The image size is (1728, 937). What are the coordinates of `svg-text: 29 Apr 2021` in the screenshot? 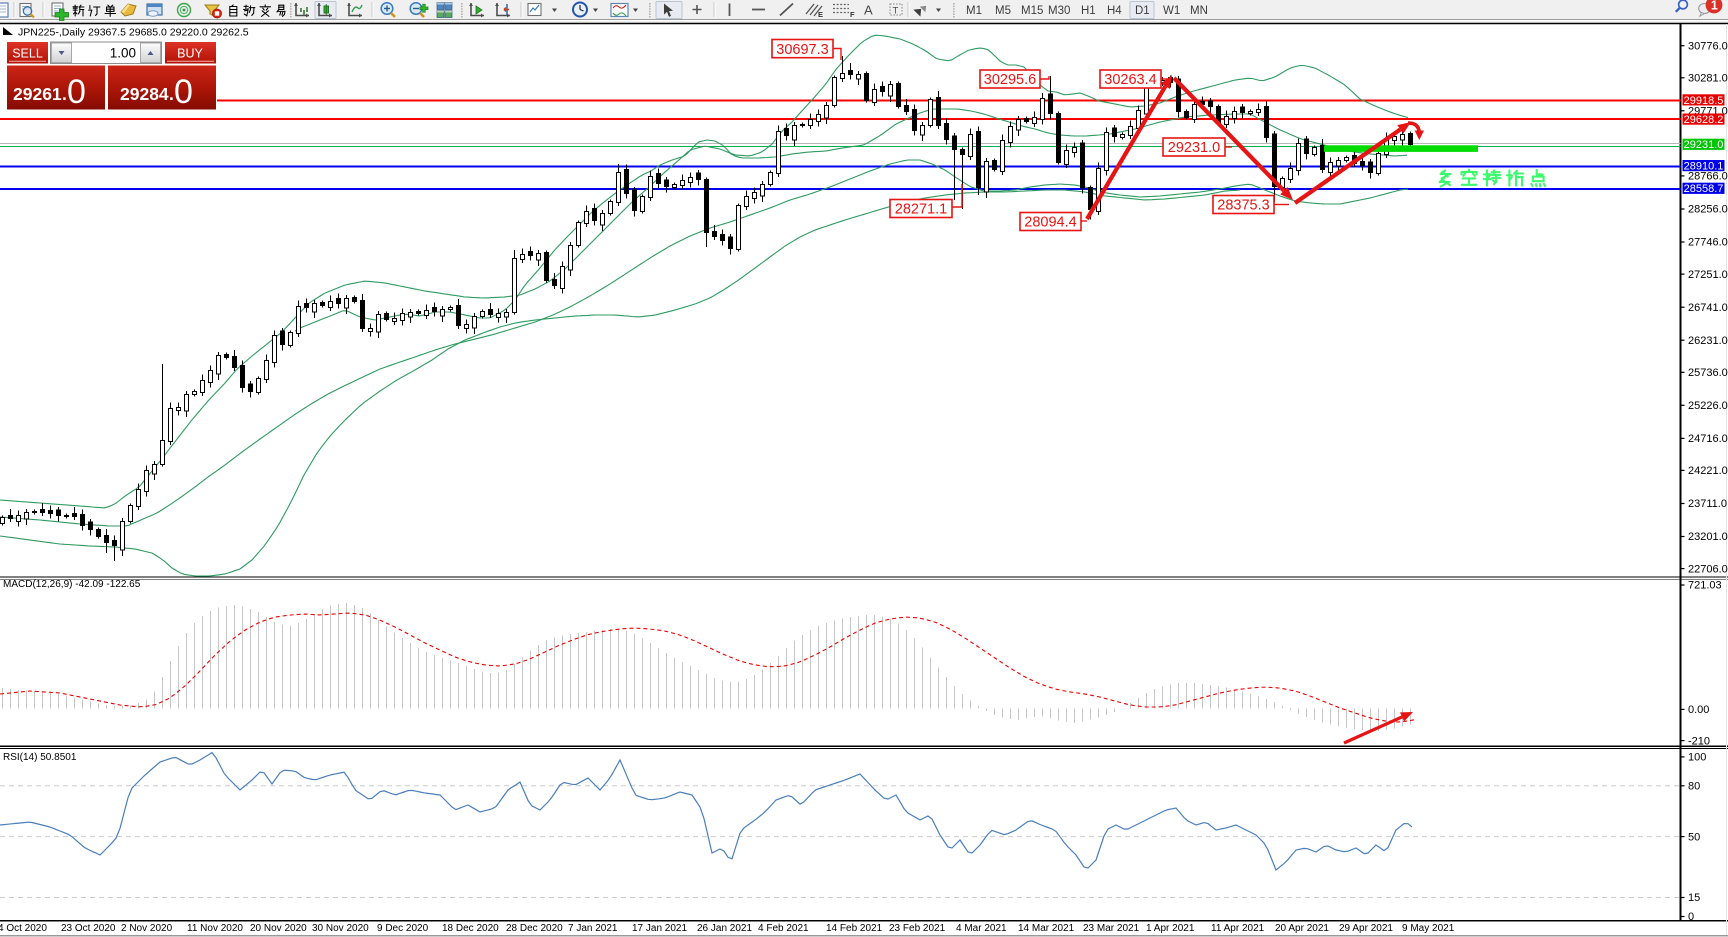 It's located at (1366, 928).